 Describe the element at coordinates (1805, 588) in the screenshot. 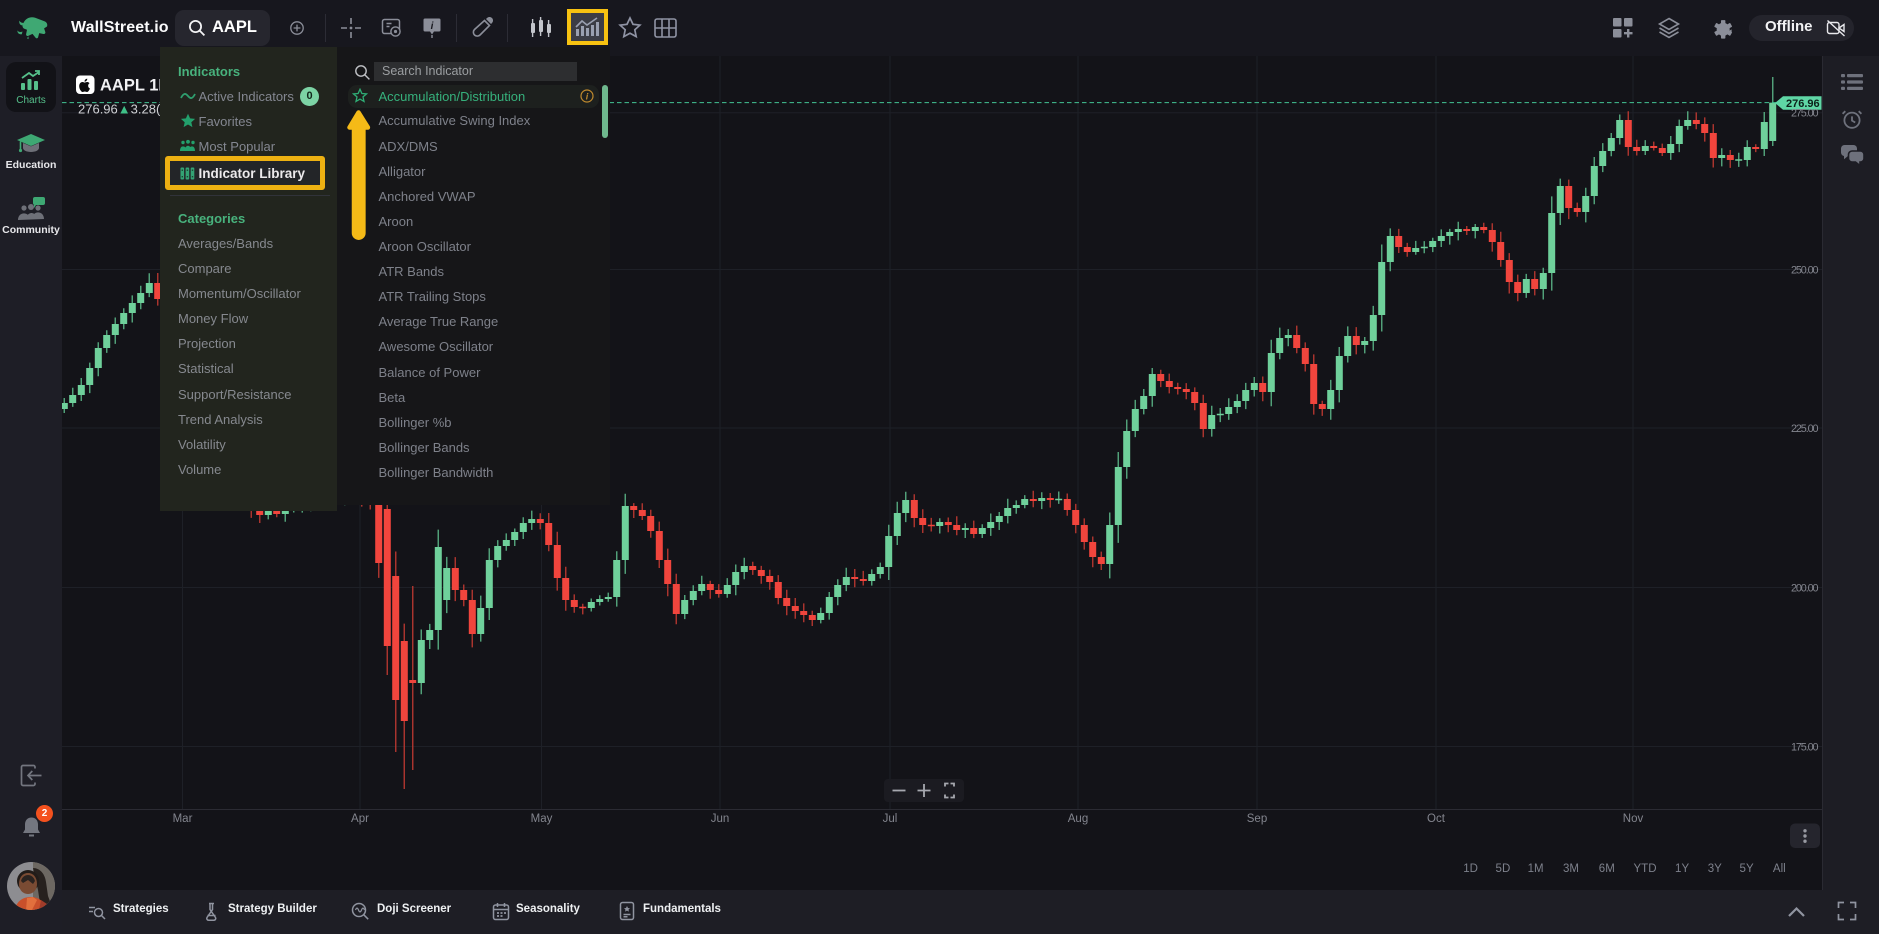

I see `svg-text: 200.00` at that location.